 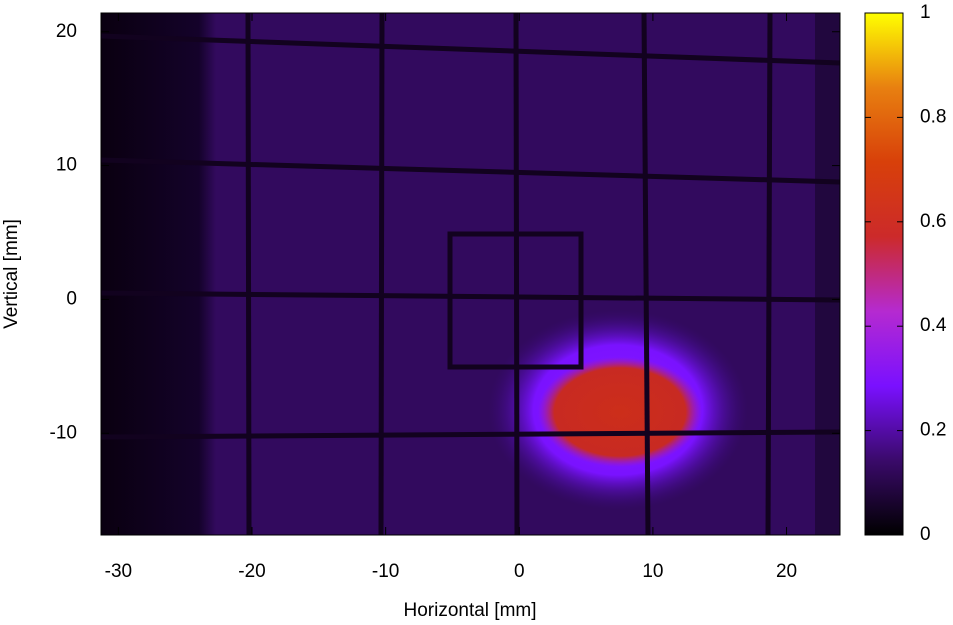 What do you see at coordinates (66, 165) in the screenshot?
I see `y-tick-label: 10` at bounding box center [66, 165].